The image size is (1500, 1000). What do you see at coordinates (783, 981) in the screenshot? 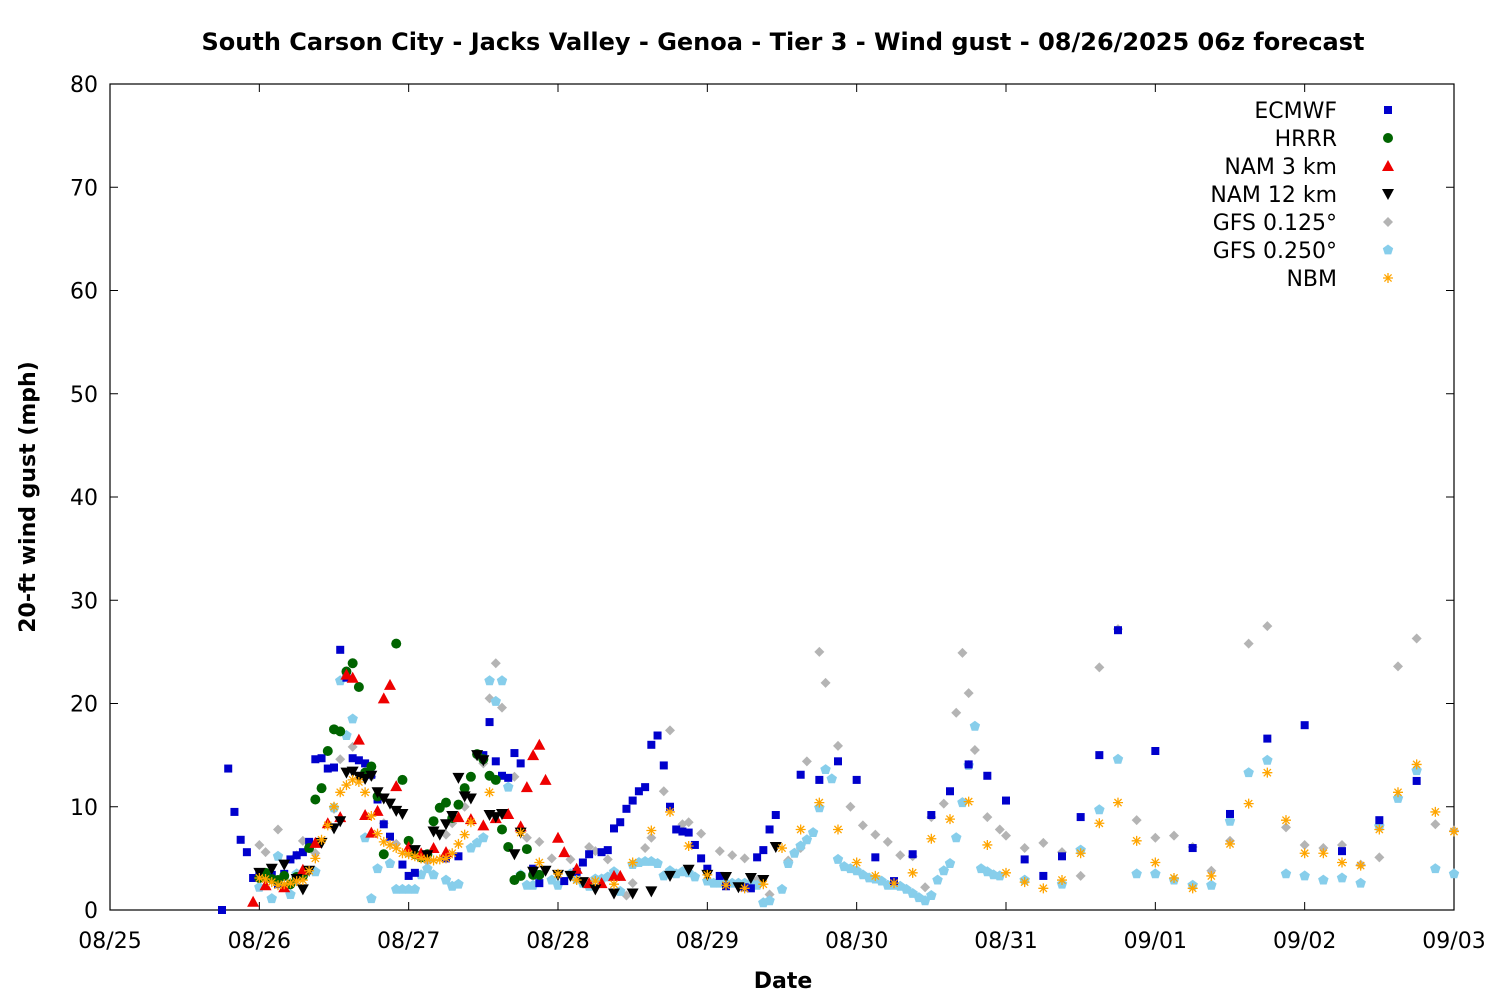
I see `x-axis-label: Date` at bounding box center [783, 981].